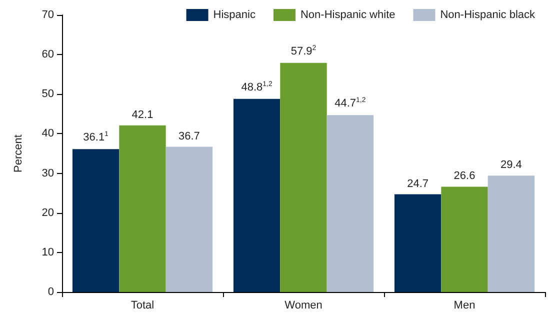  I want to click on y-tick-label: 40, so click(48, 134).